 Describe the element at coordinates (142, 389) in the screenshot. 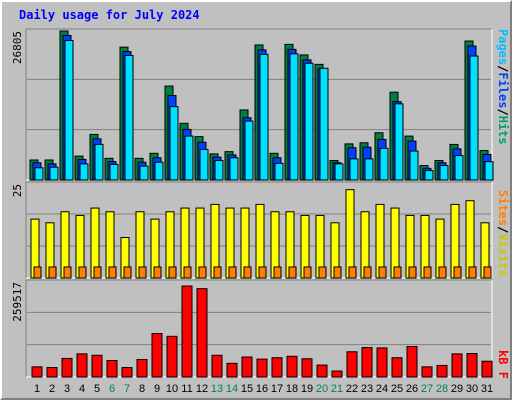

I see `day-label: 8` at that location.